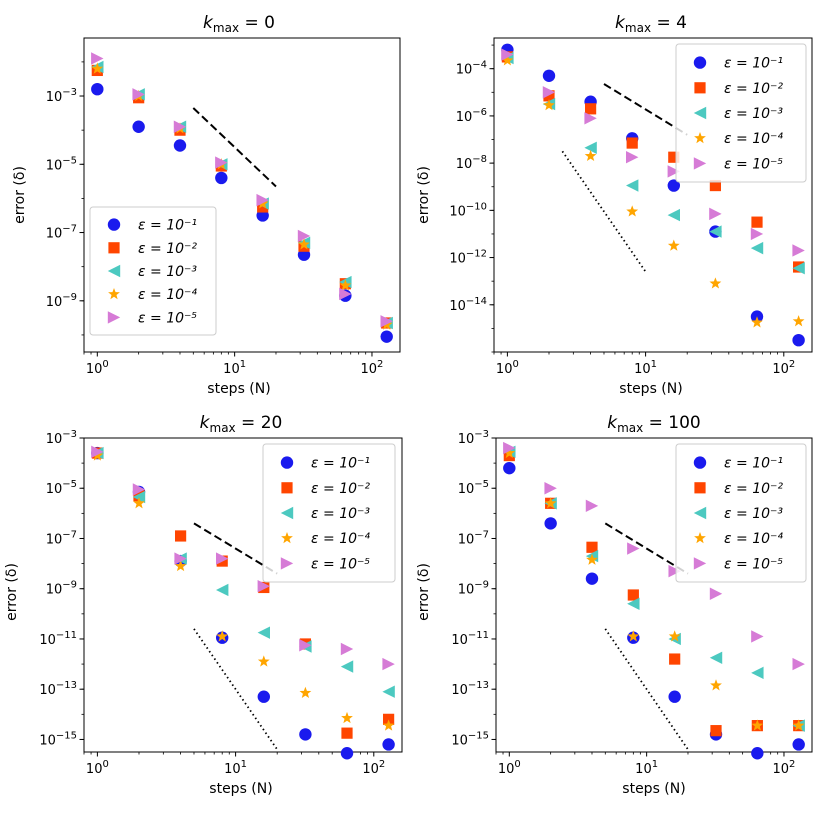  I want to click on x-axis-label: steps (N), so click(240, 789).